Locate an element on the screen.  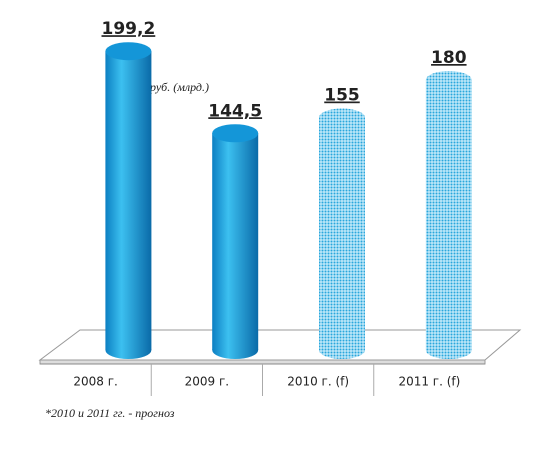
value-label: 155 is located at coordinates (342, 96).